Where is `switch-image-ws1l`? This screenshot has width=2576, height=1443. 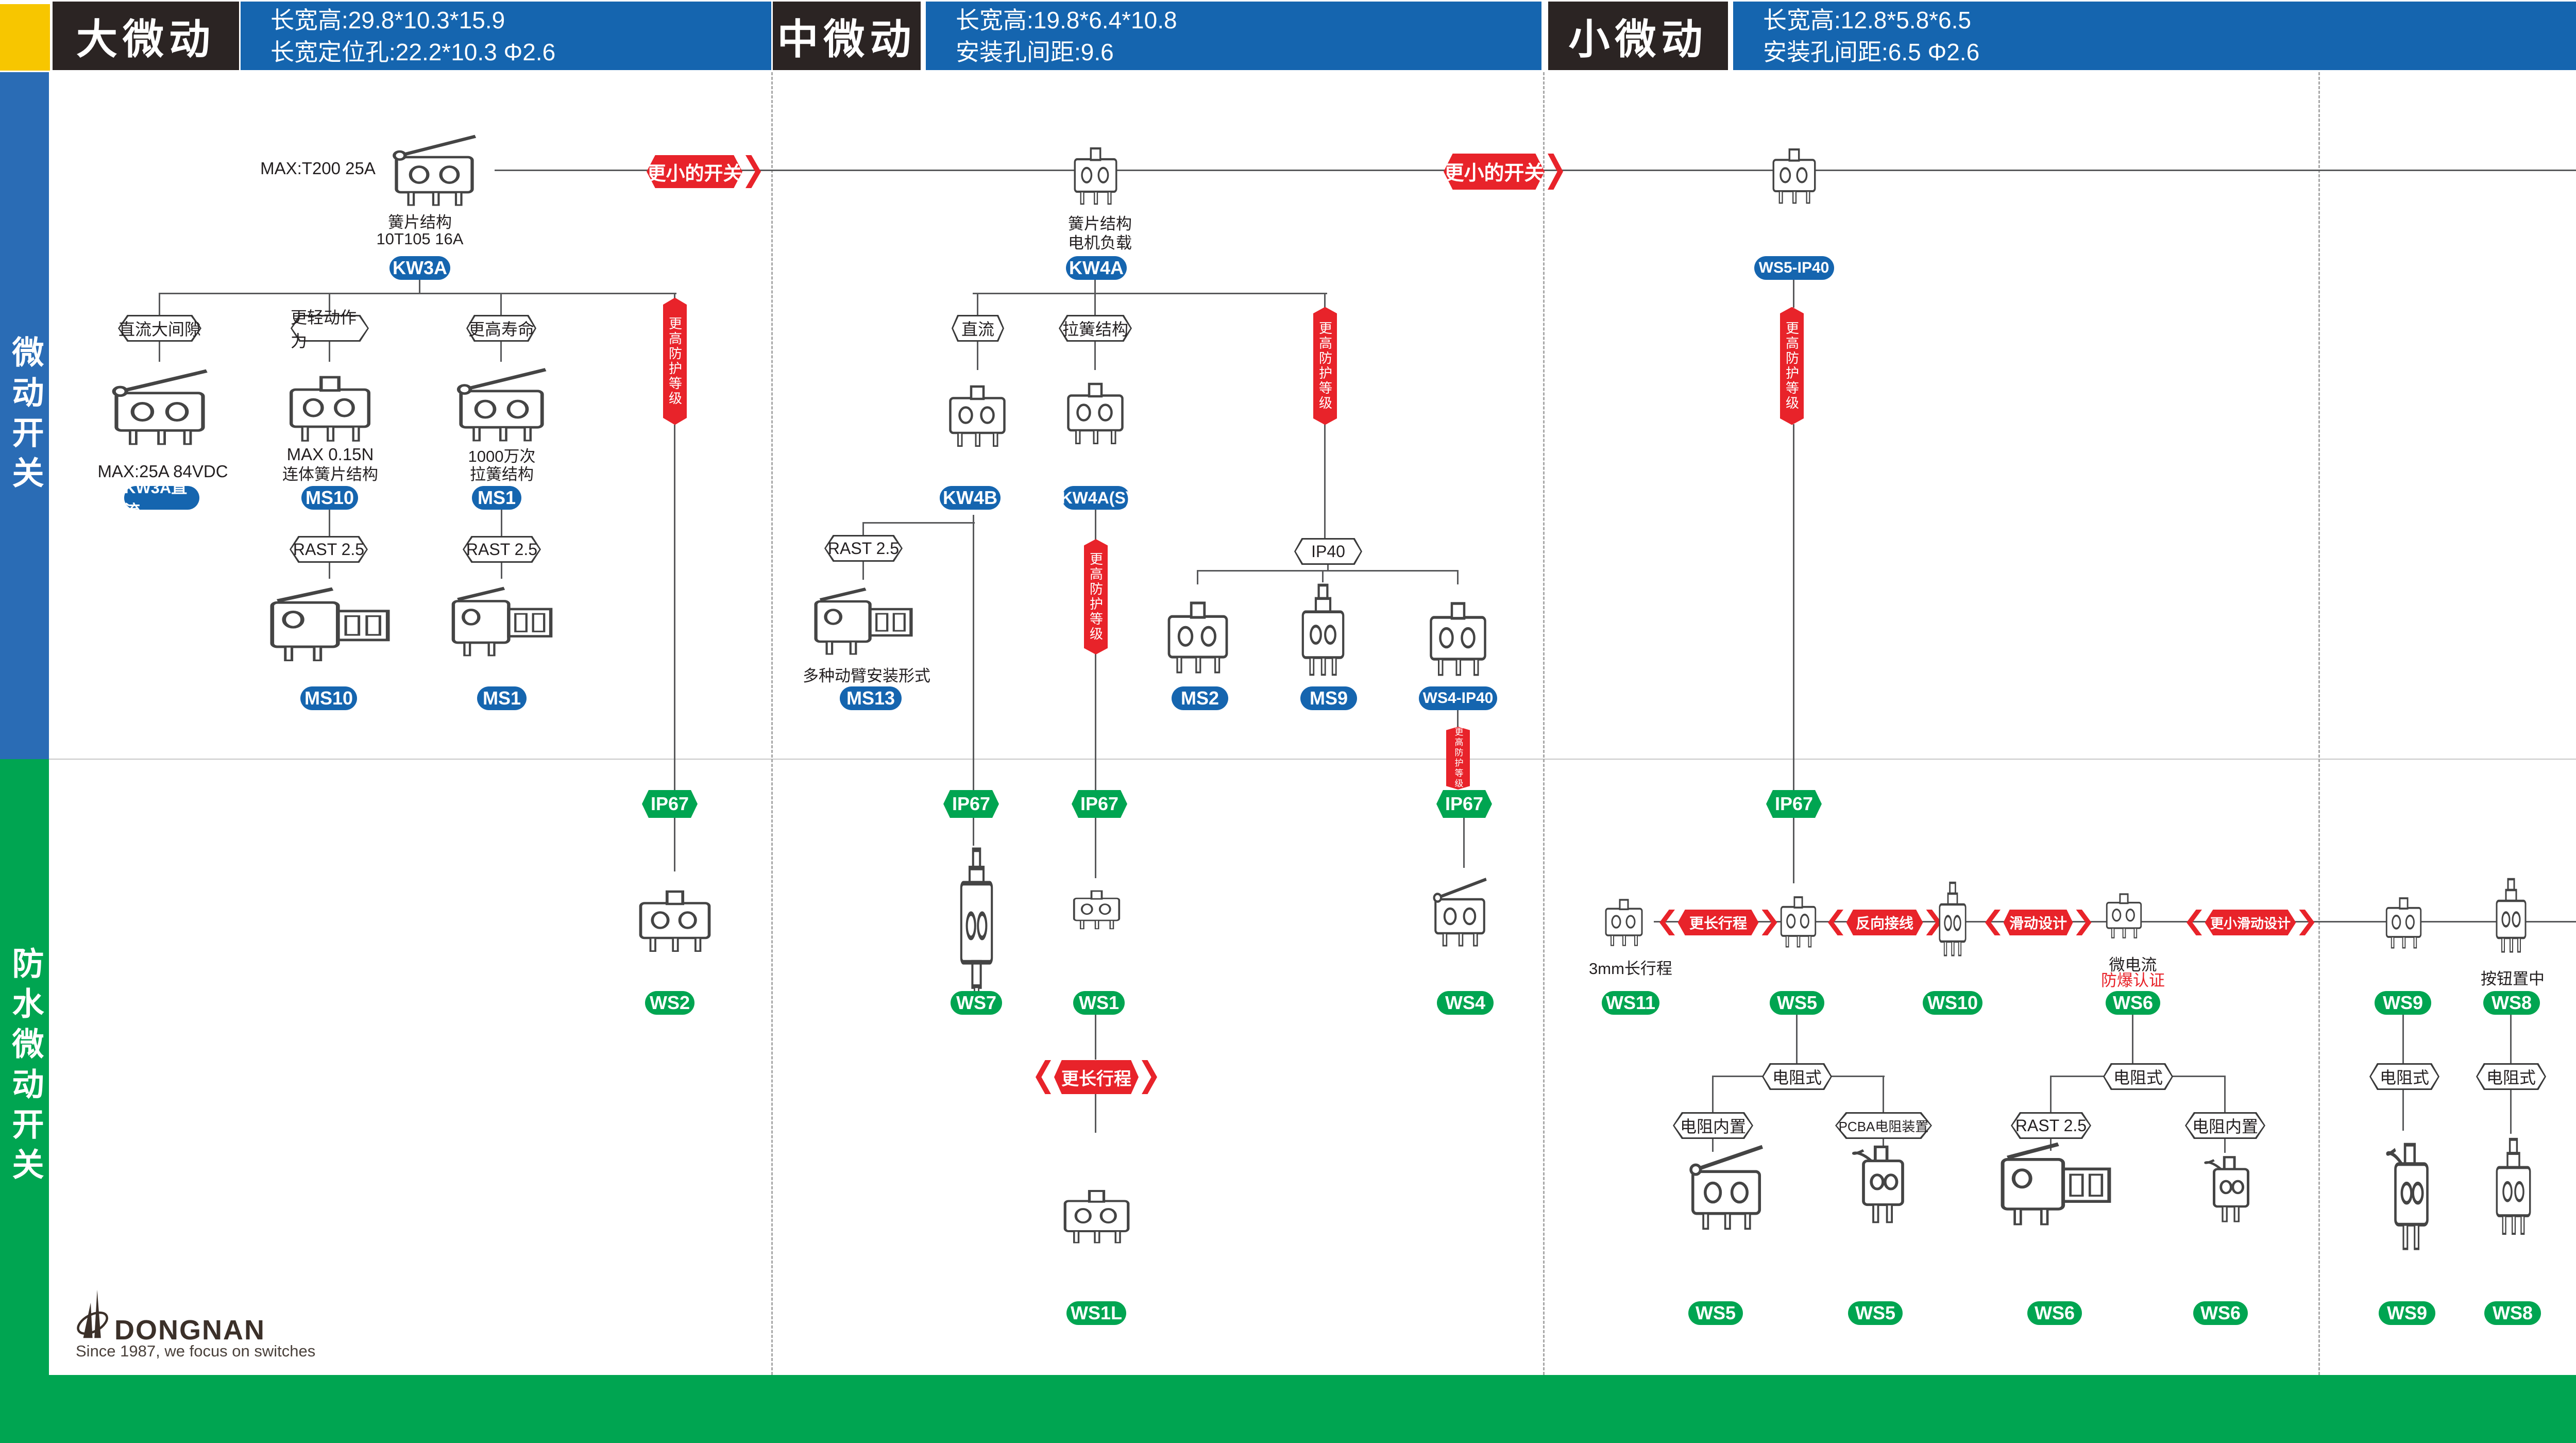
switch-image-ws1l is located at coordinates (1097, 1211).